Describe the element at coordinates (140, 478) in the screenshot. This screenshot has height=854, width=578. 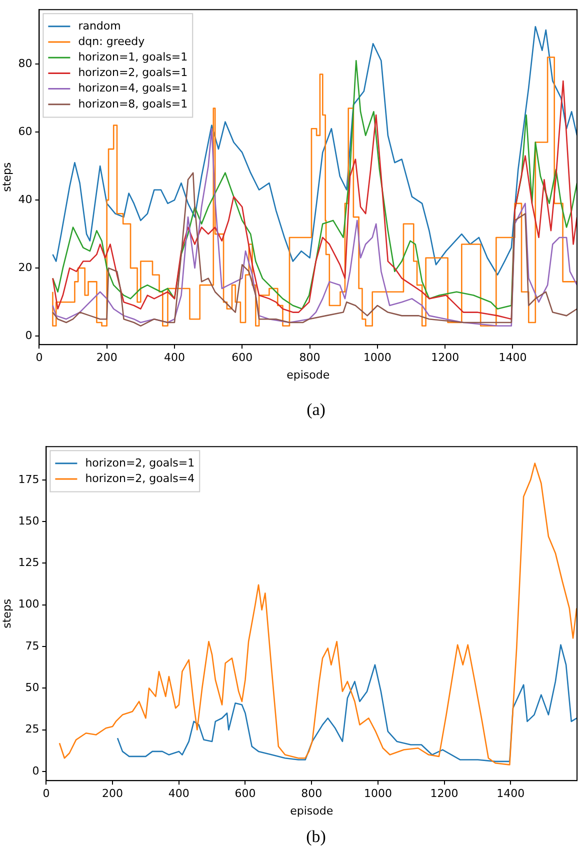
I see `legend-label: horizon=2, goals=4` at that location.